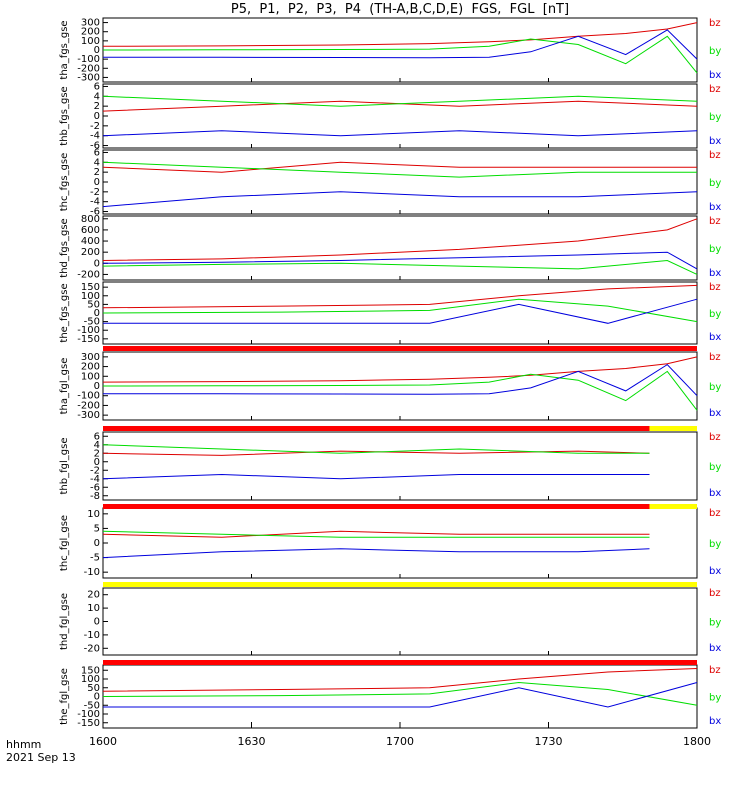 The width and height of the screenshot is (750, 800). Describe the element at coordinates (400, 741) in the screenshot. I see `x-tick-label: 1700` at that location.